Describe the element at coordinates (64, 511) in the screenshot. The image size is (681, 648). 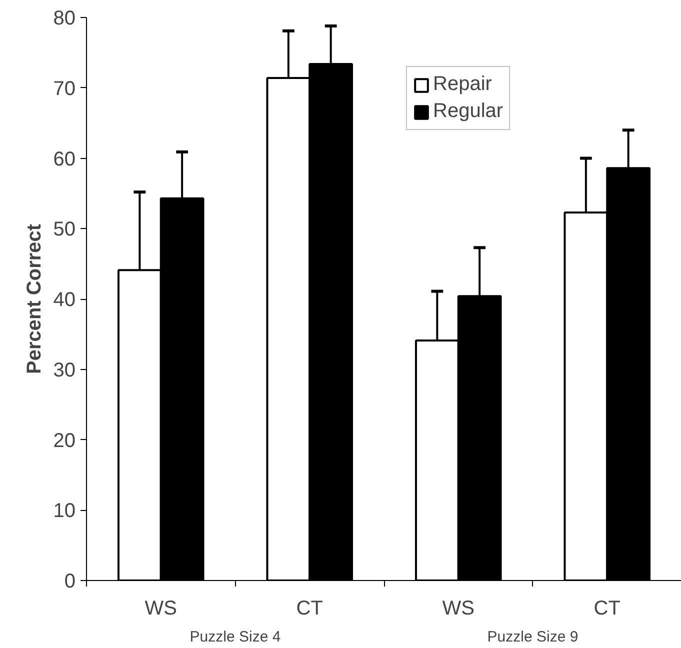
I see `y-tick-label: 10` at that location.